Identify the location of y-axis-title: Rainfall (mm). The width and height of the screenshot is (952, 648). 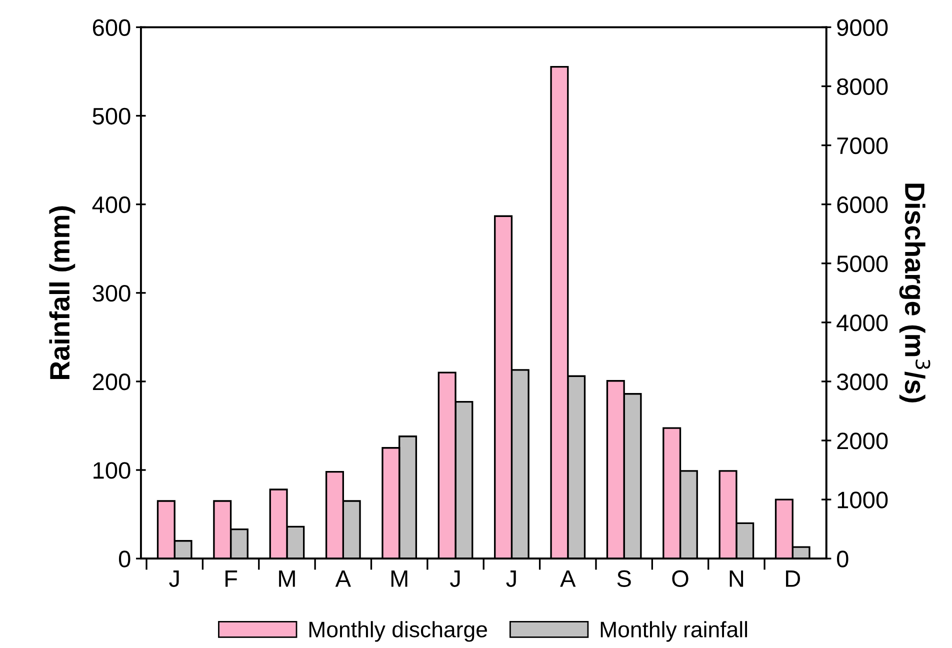
(62, 293).